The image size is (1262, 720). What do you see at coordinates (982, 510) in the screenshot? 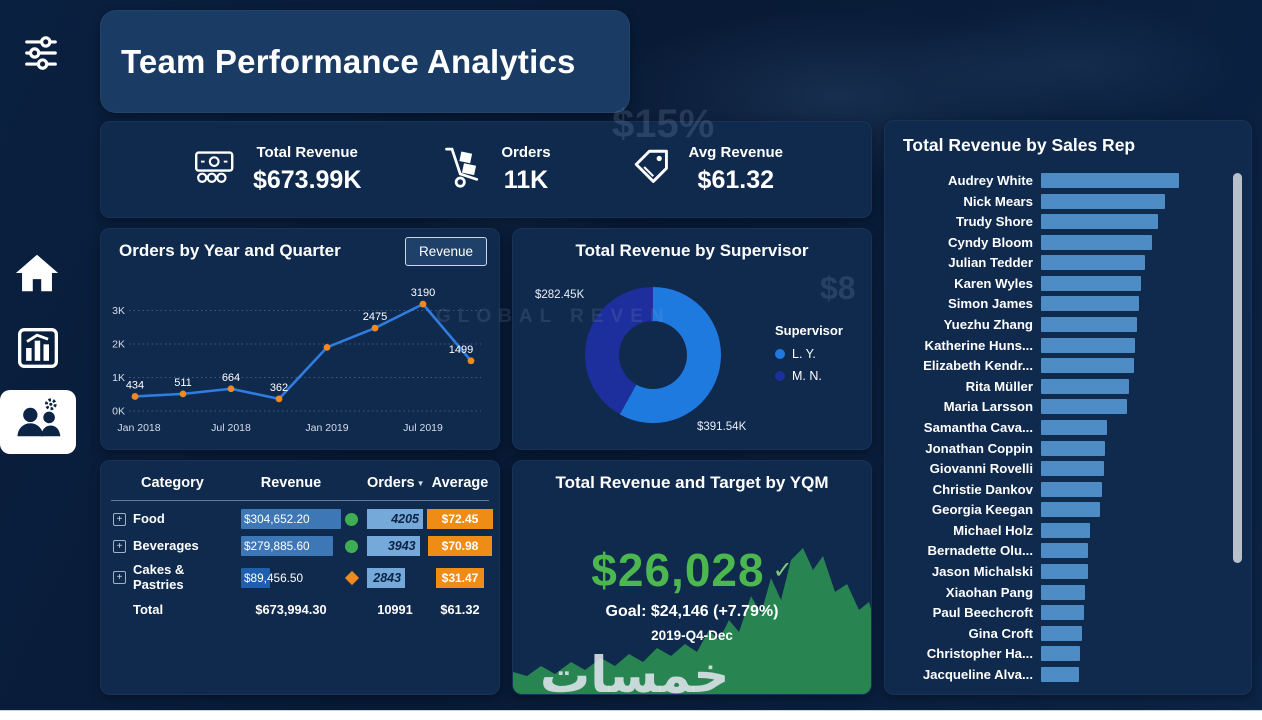
I see `sales-rep-name: Georgia Keegan` at bounding box center [982, 510].